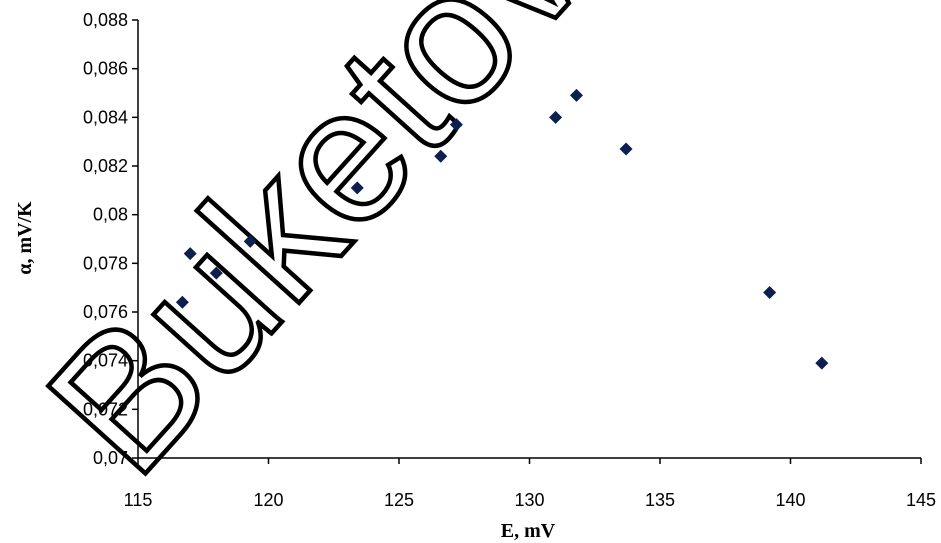 The width and height of the screenshot is (941, 543). What do you see at coordinates (399, 500) in the screenshot?
I see `x-tick-label: 125` at bounding box center [399, 500].